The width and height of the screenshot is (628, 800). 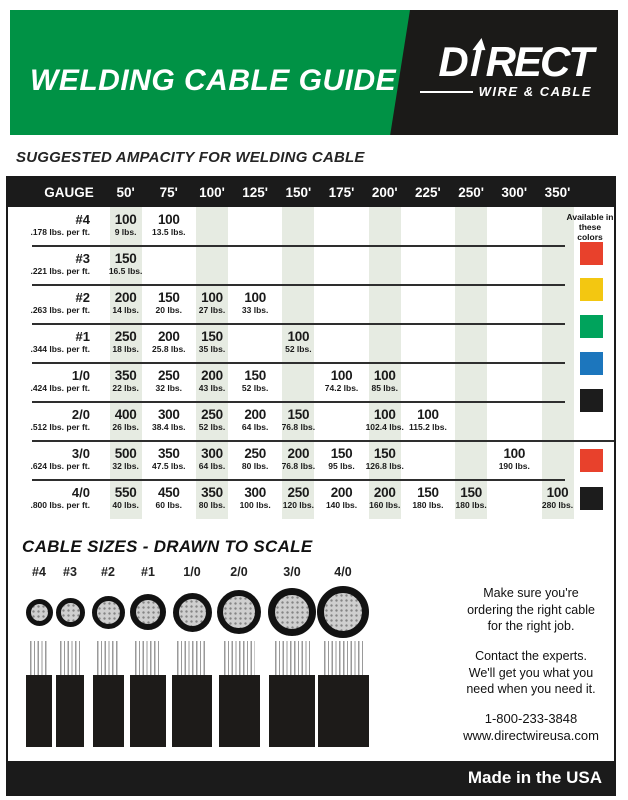 What do you see at coordinates (514, 192) in the screenshot?
I see `column-header-distance: 300'` at bounding box center [514, 192].